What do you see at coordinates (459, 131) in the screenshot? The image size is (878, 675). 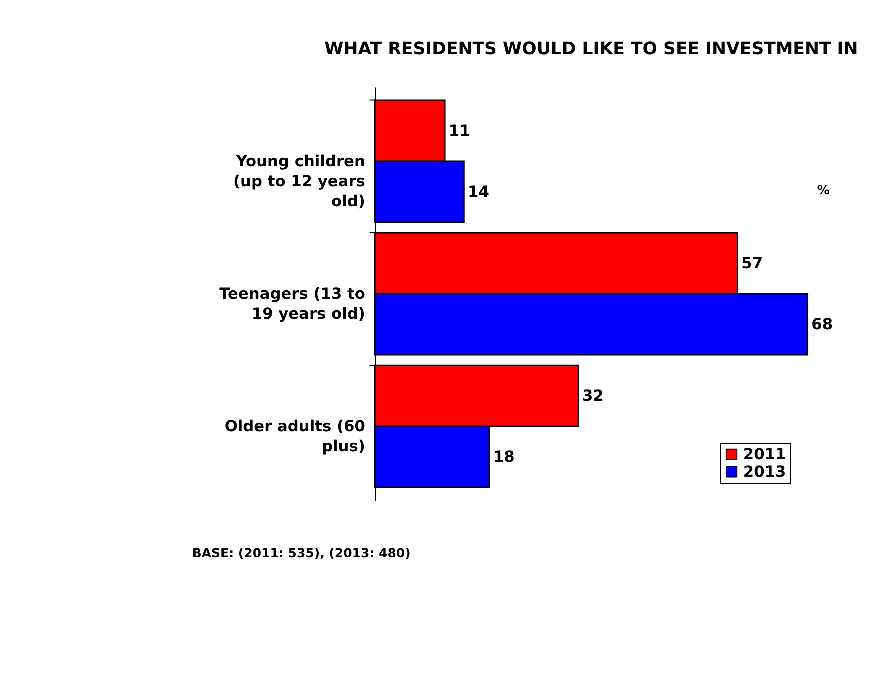 I see `data-label: 11` at bounding box center [459, 131].